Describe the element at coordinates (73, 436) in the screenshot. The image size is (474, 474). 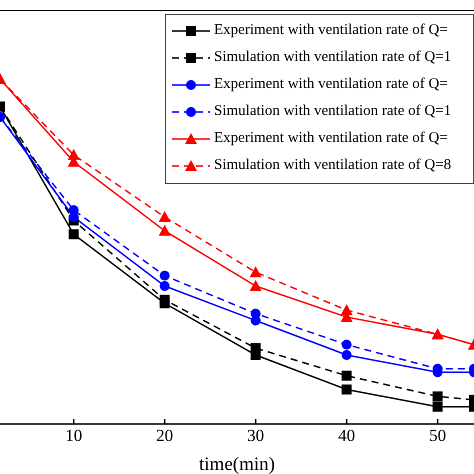
I see `x-tick-label: 10` at that location.